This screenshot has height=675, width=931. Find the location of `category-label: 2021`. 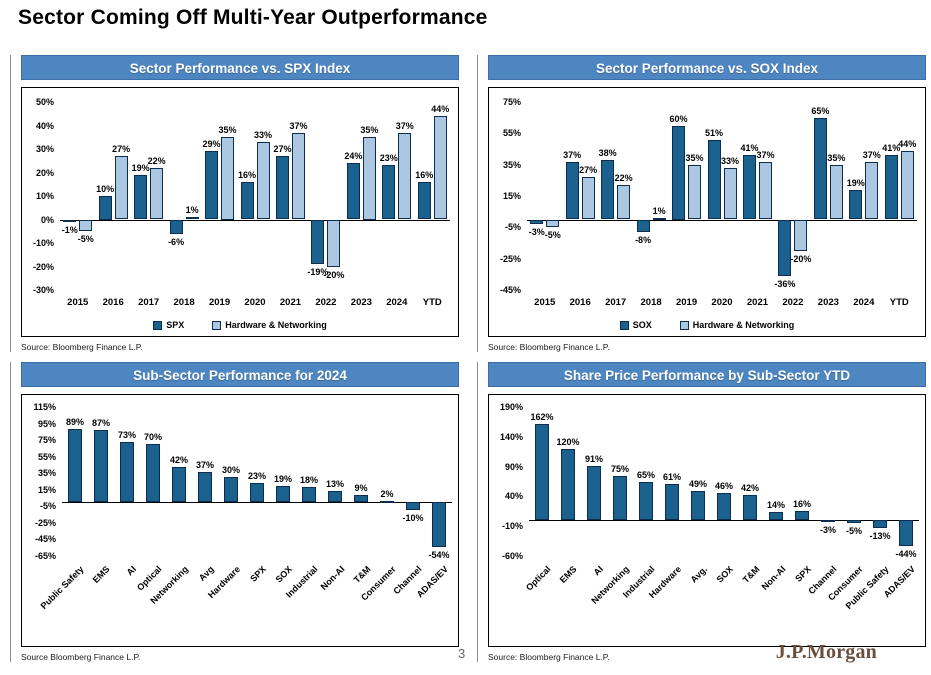

category-label: 2021 is located at coordinates (290, 302).